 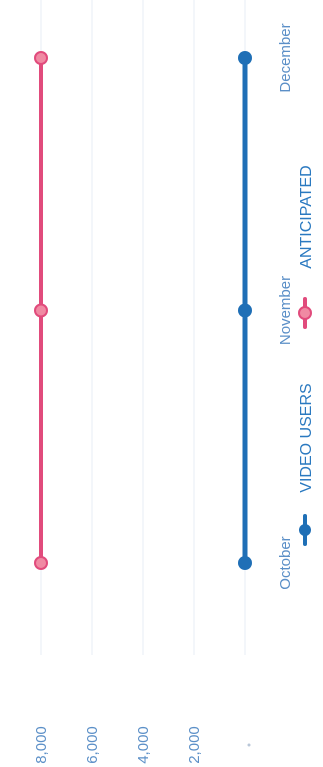 What do you see at coordinates (92, 745) in the screenshot?
I see `y-tick-label: 6,000` at bounding box center [92, 745].